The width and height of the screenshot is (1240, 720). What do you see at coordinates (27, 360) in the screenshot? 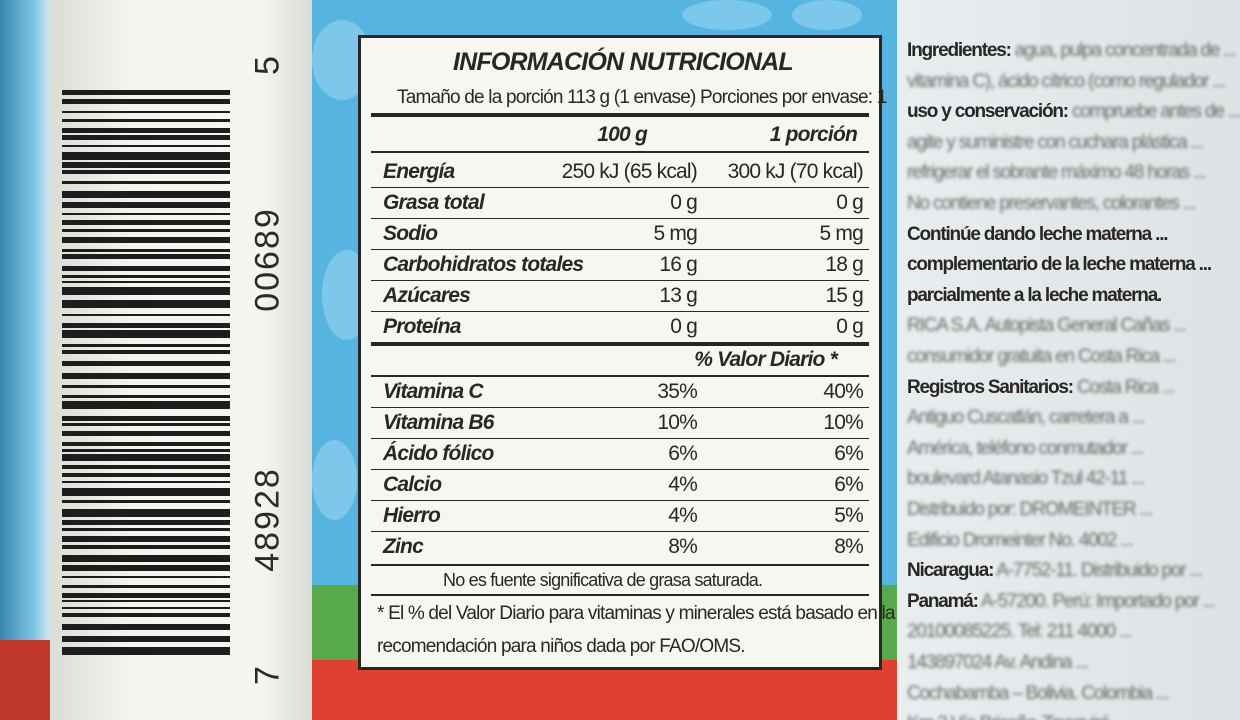
I see `can-edge` at bounding box center [27, 360].